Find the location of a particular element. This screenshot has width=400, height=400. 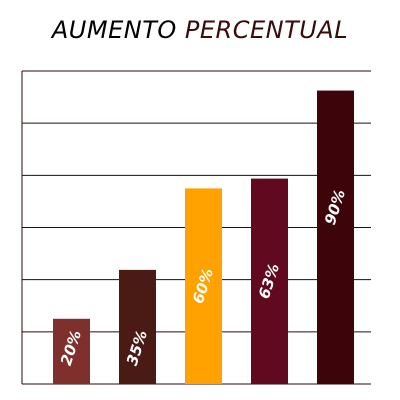

chart-title-part2: PERCENTUAL is located at coordinates (266, 30).